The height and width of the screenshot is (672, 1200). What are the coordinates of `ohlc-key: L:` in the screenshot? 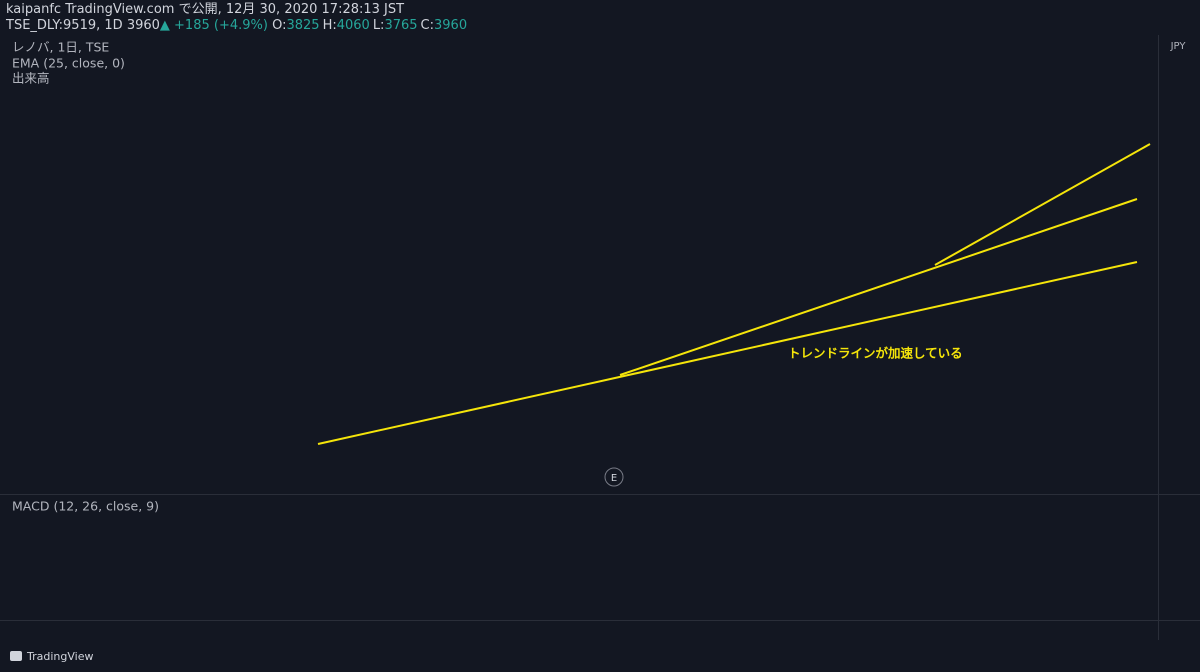 It's located at (378, 25).